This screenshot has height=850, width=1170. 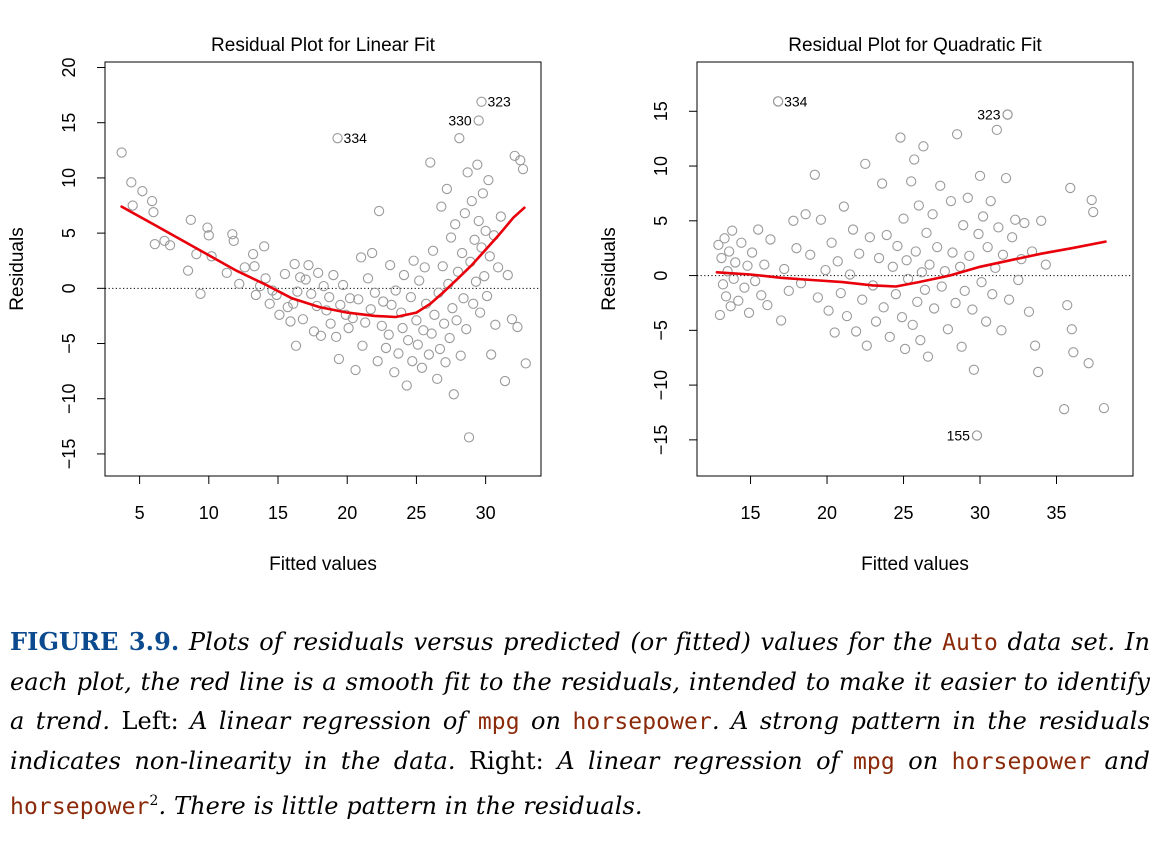 I want to click on x-tick-label: 5, so click(x=140, y=513).